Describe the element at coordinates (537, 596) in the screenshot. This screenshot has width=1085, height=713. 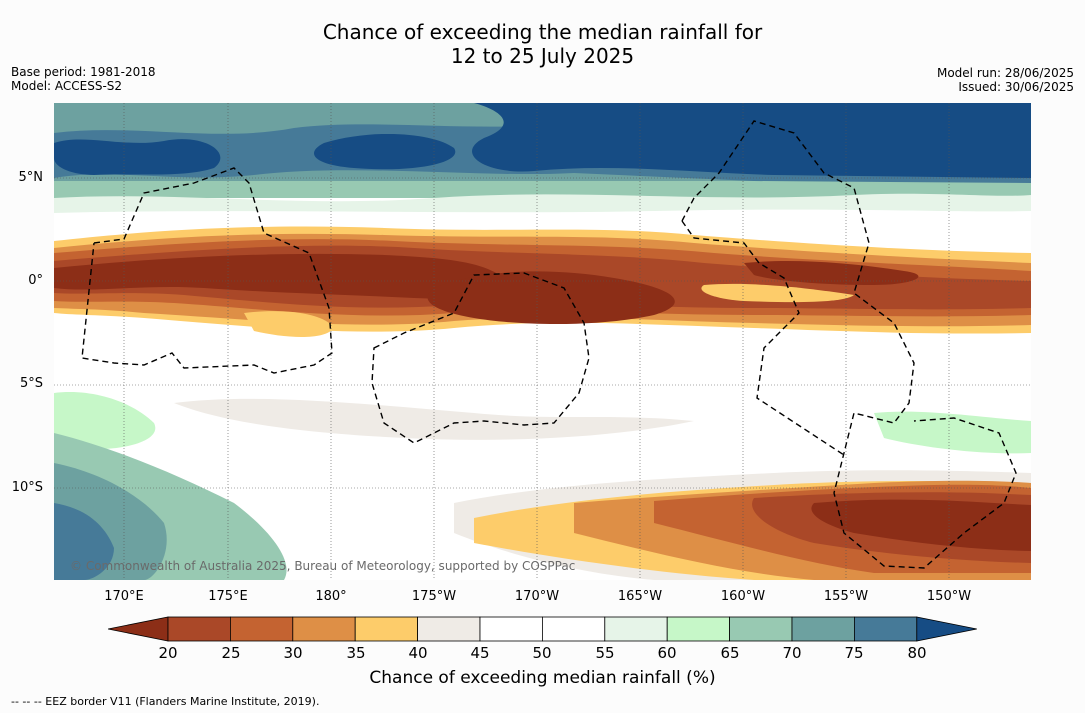
I see `lon-label-170w: 170°W` at that location.